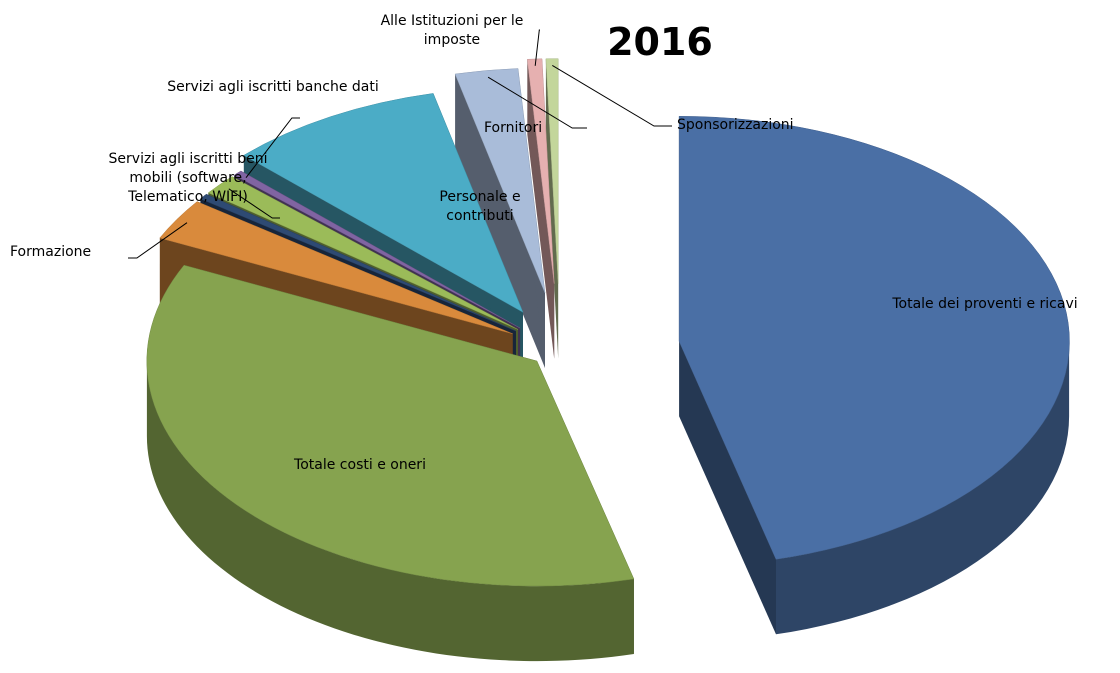 This screenshot has height=673, width=1120. Describe the element at coordinates (985, 304) in the screenshot. I see `slice-label: Totale dei proventi e ricavi` at that location.